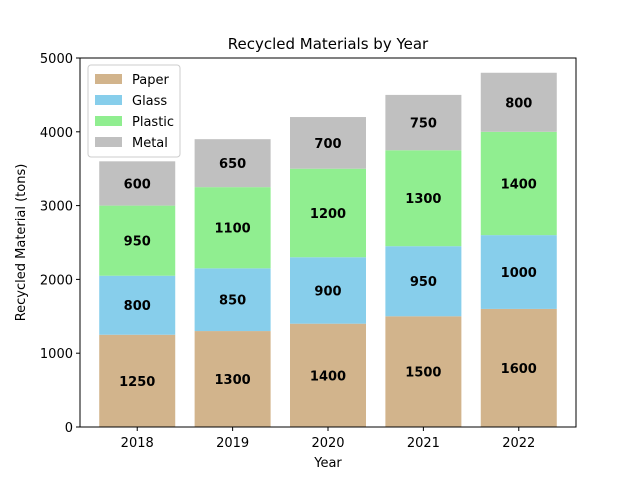 This screenshot has height=480, width=640. I want to click on legend-swatch-plastic, so click(108, 121).